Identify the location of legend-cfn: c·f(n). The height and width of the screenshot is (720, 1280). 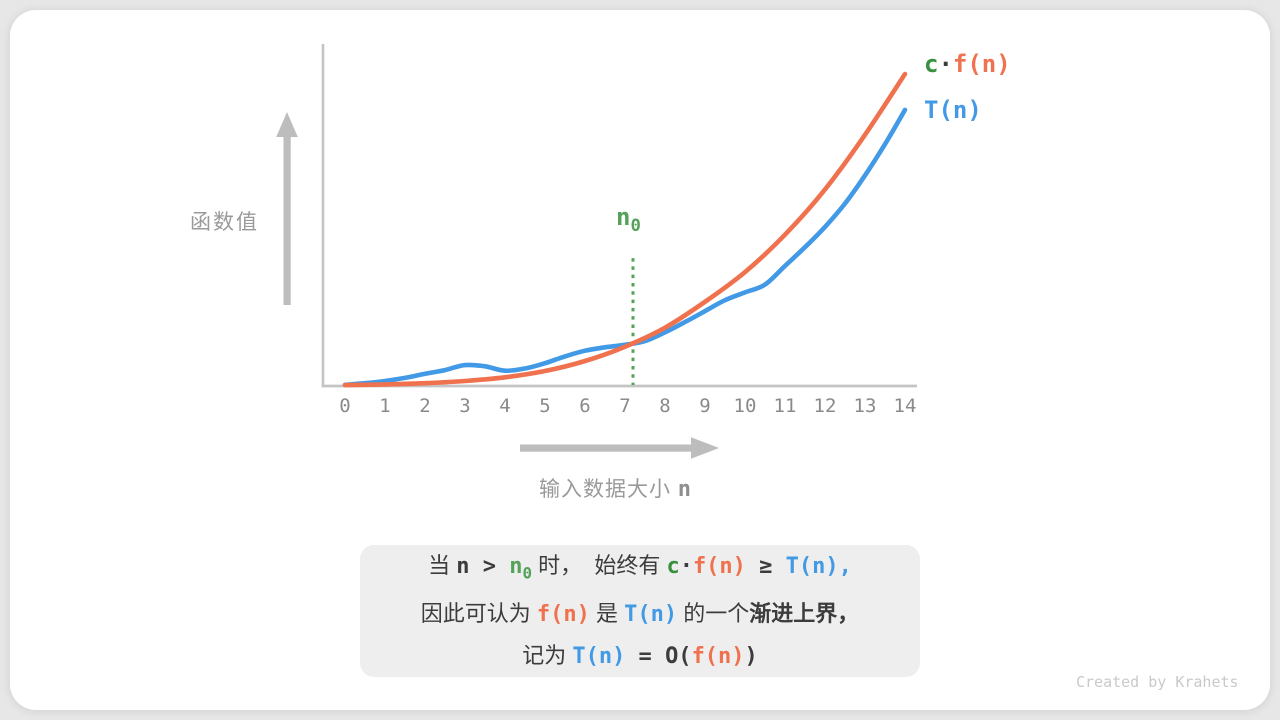
(967, 64).